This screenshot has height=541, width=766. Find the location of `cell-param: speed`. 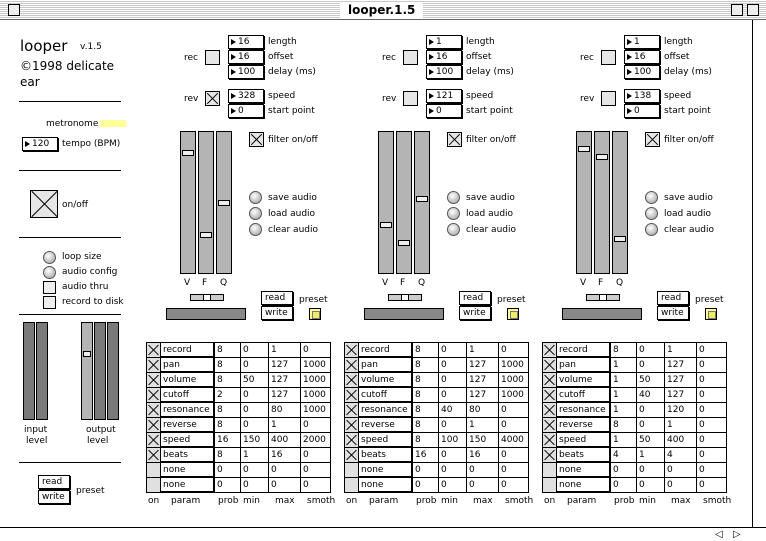

cell-param: speed is located at coordinates (187, 440).